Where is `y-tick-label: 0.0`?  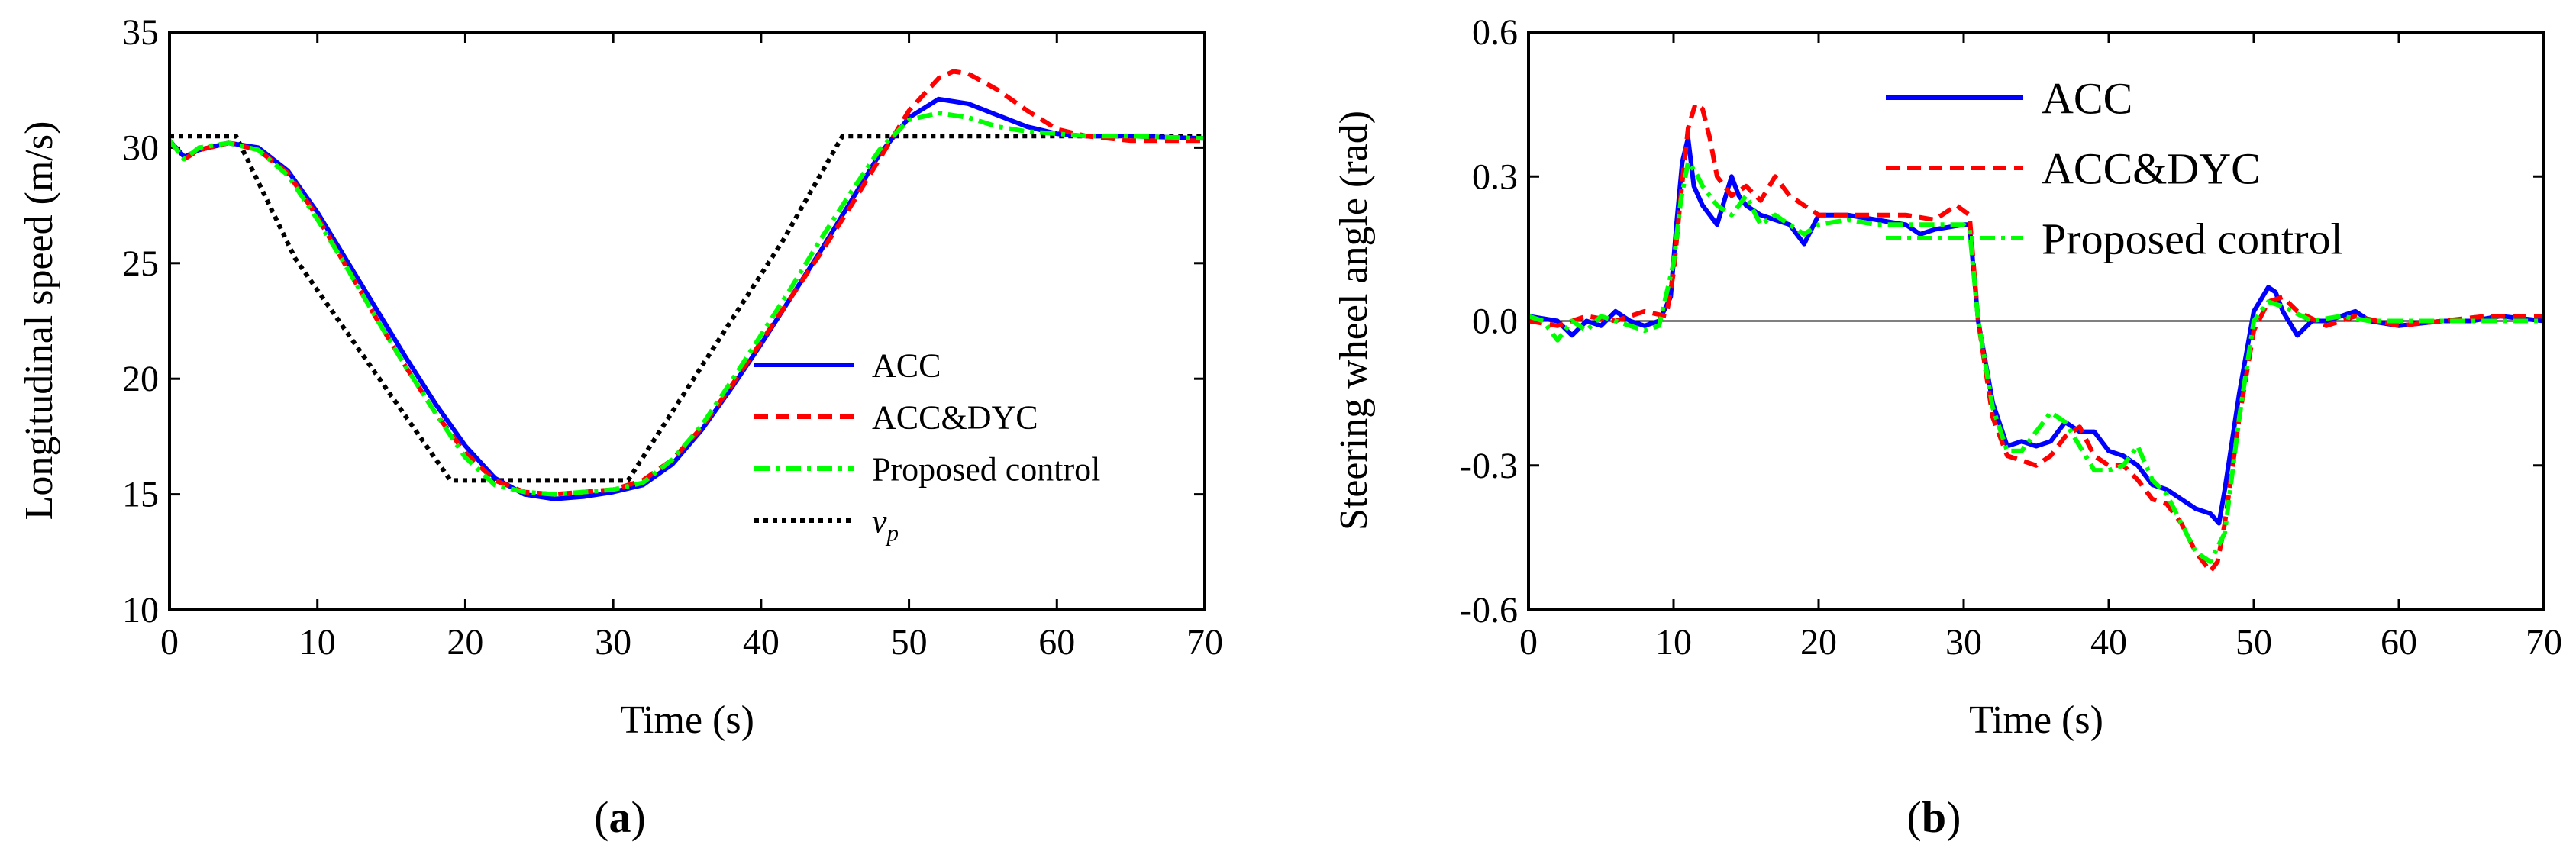
y-tick-label: 0.0 is located at coordinates (1495, 322).